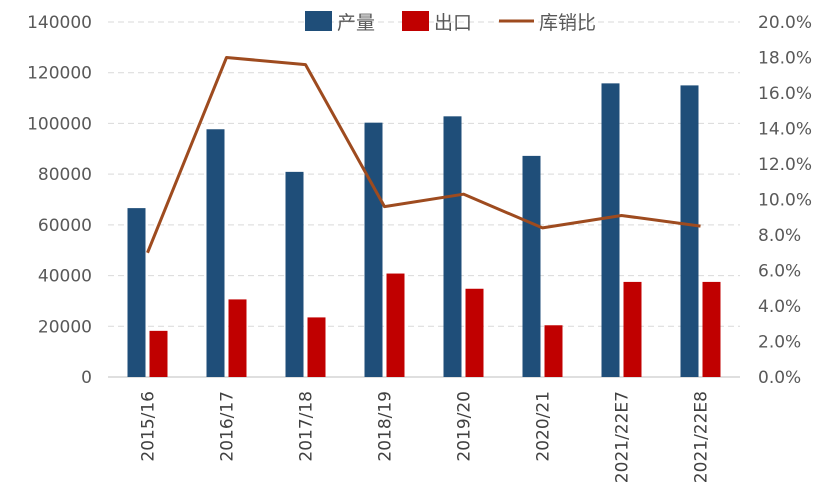  Describe the element at coordinates (65, 327) in the screenshot. I see `left-tick-label: 20000` at that location.